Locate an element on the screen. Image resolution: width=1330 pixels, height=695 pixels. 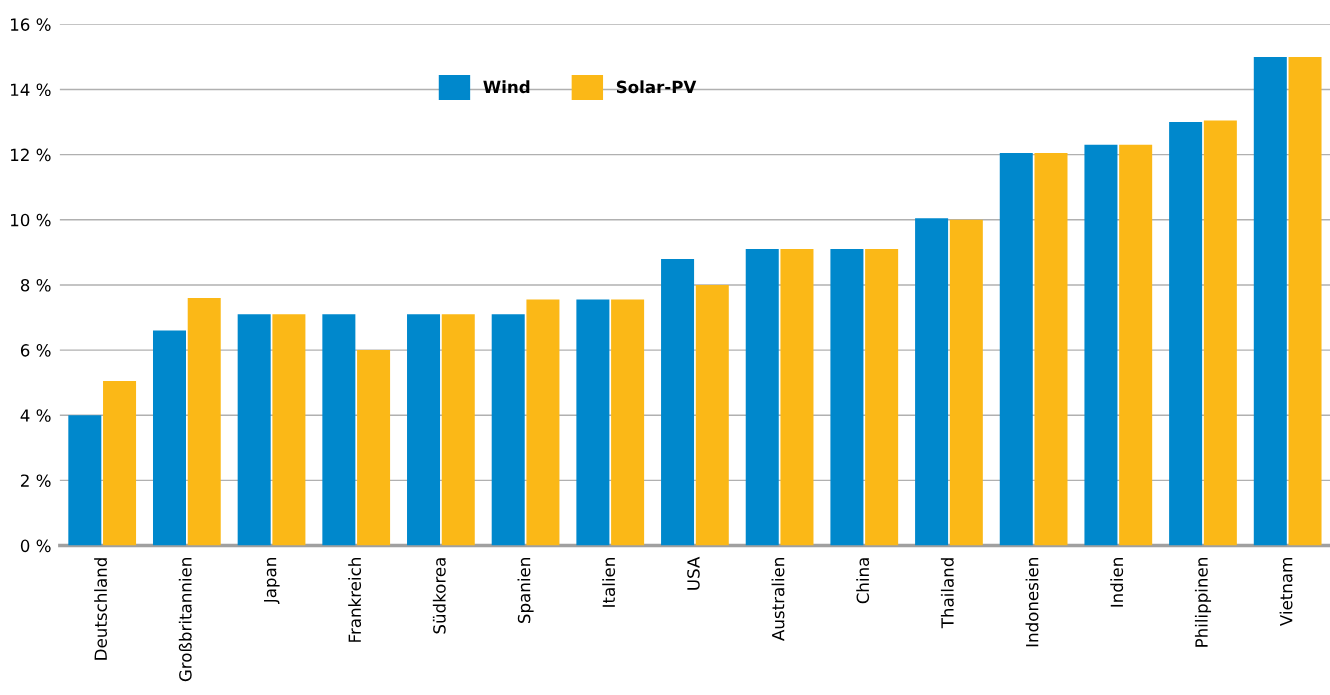
x-tick-label: Indien is located at coordinates (1117, 582).